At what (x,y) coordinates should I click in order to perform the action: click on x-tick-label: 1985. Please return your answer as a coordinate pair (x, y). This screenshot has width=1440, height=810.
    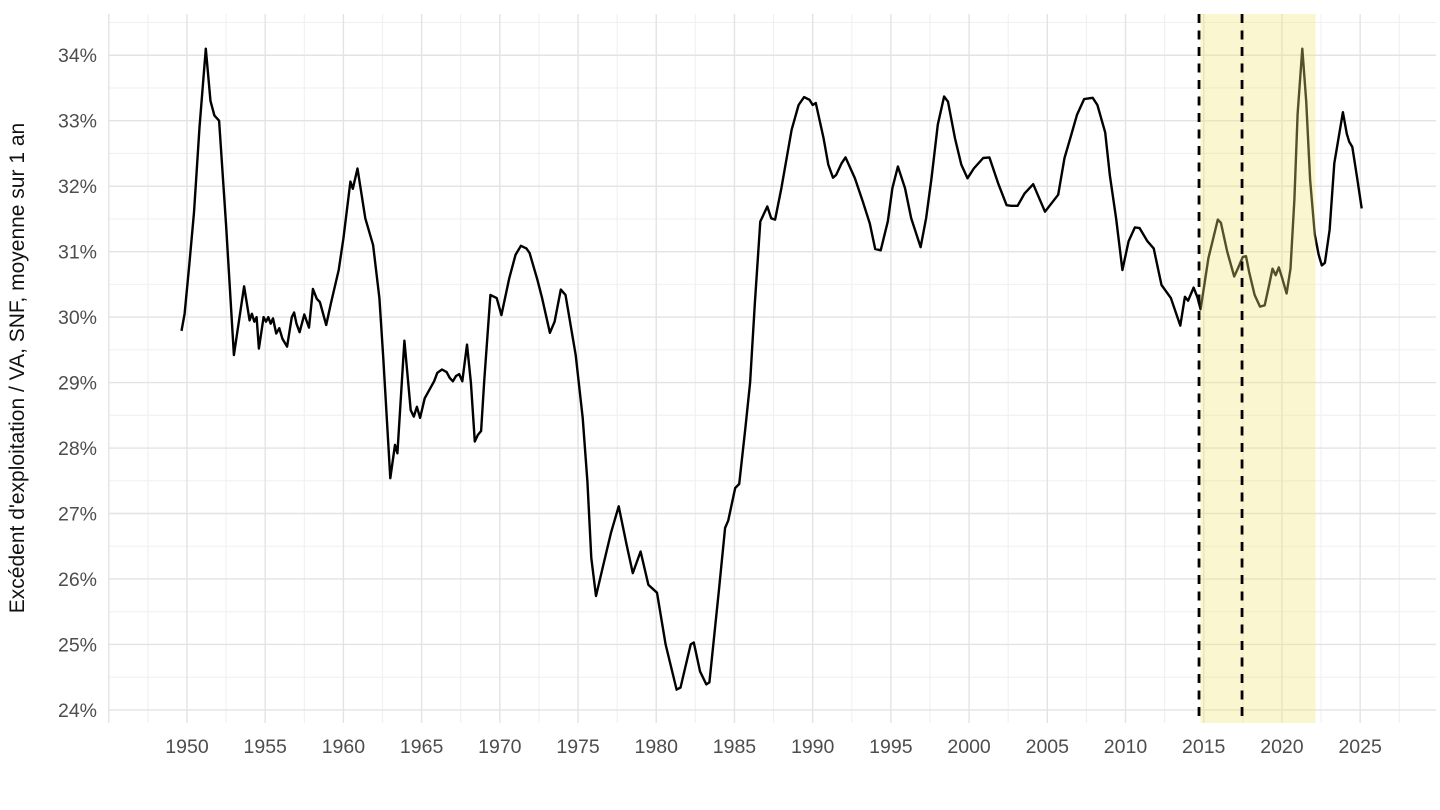
    Looking at the image, I should click on (735, 747).